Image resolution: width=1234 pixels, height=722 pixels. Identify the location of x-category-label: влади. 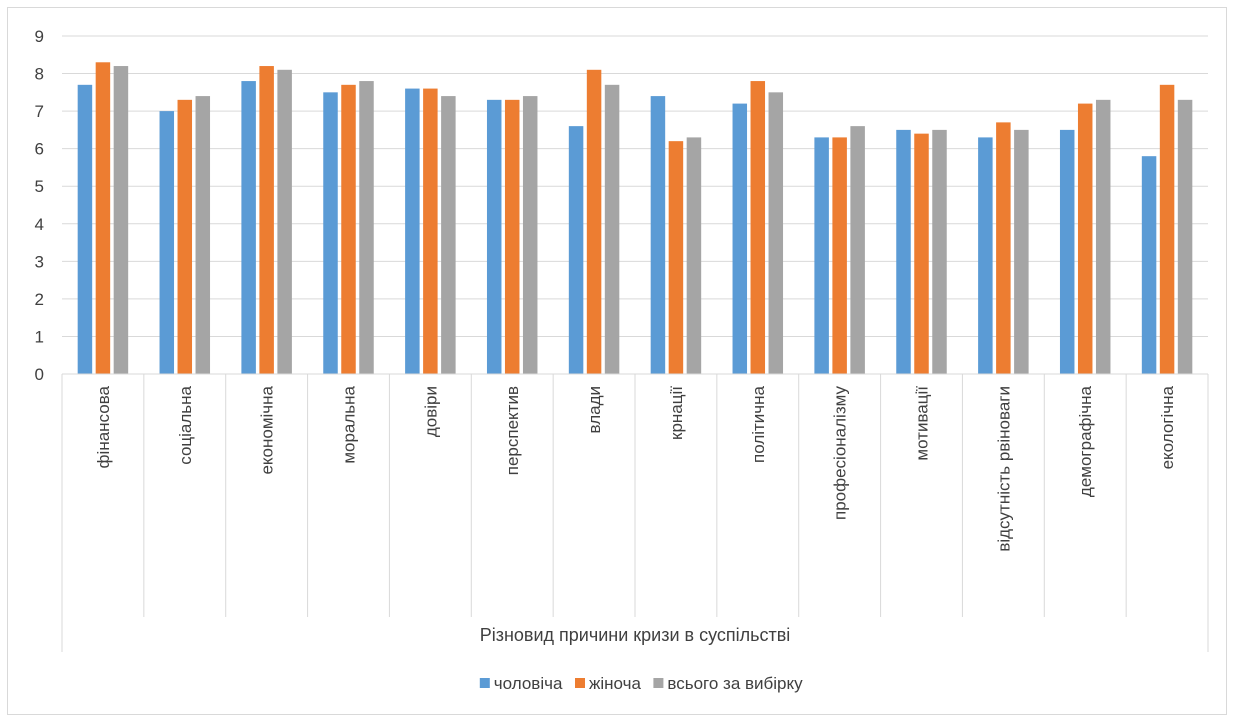
(594, 409).